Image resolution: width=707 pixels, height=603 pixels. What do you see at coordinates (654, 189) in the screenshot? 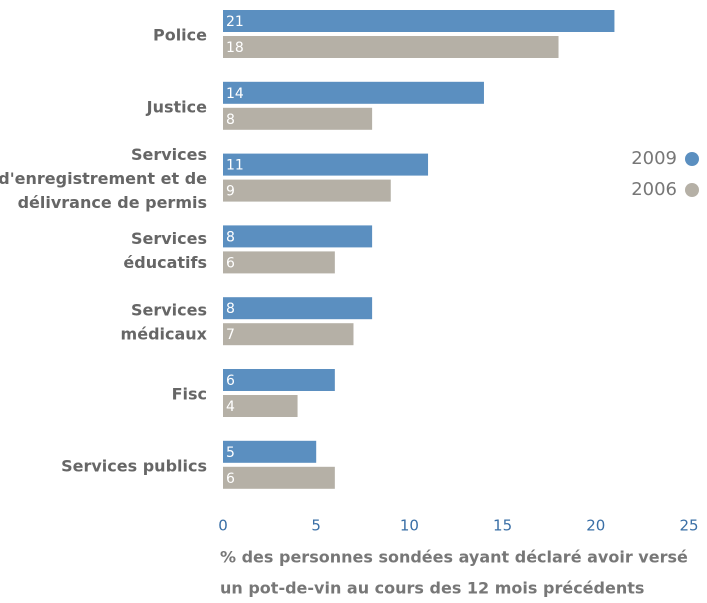
I see `legend-label: 2006` at bounding box center [654, 189].